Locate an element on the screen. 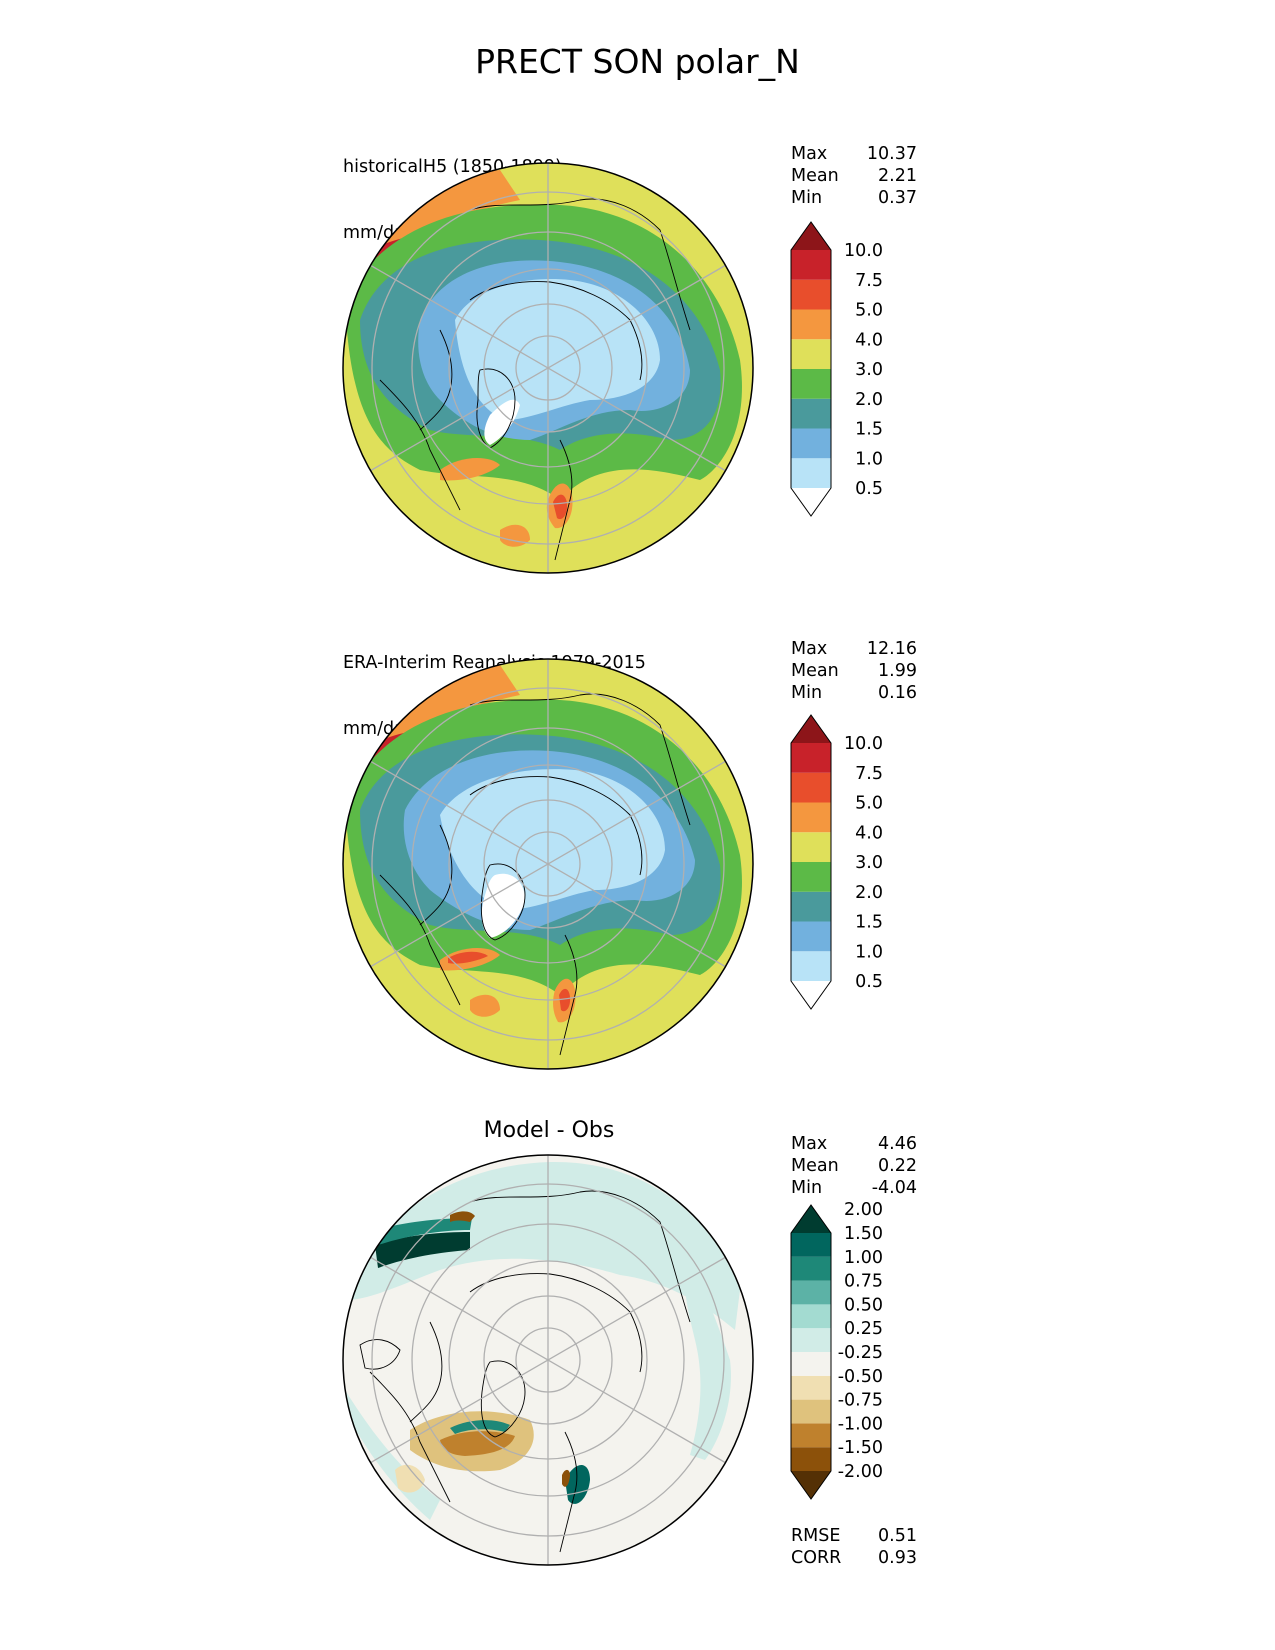  coast-alaska is located at coordinates (380, 1354).